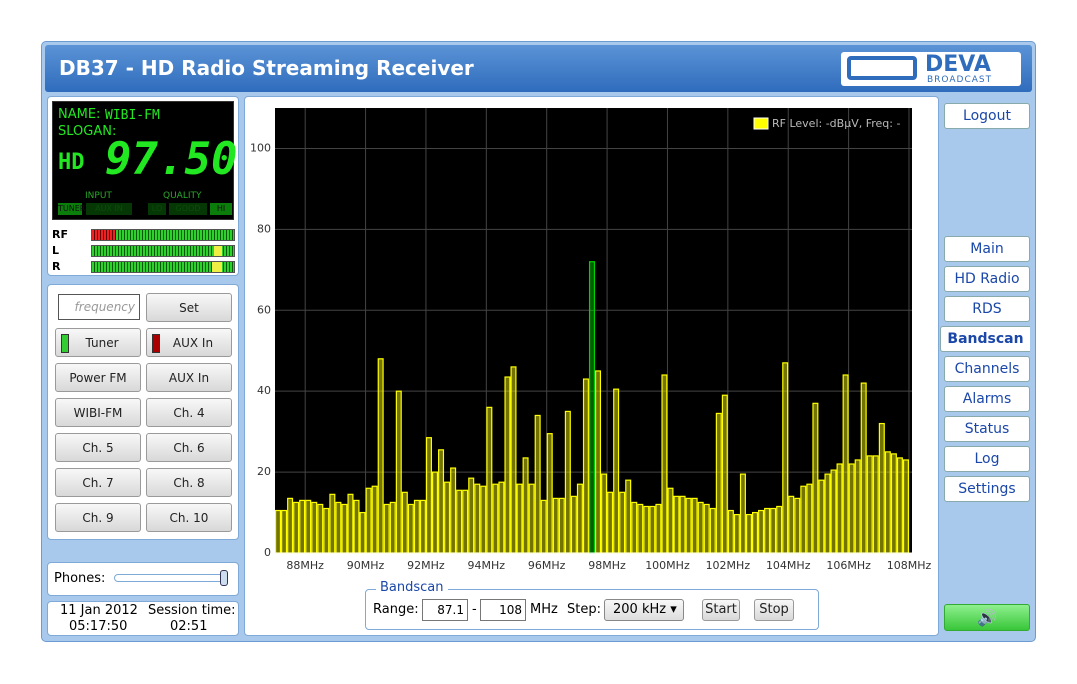 The image size is (1077, 684). What do you see at coordinates (98, 412) in the screenshot?
I see `control-button: WIBI-FM` at bounding box center [98, 412].